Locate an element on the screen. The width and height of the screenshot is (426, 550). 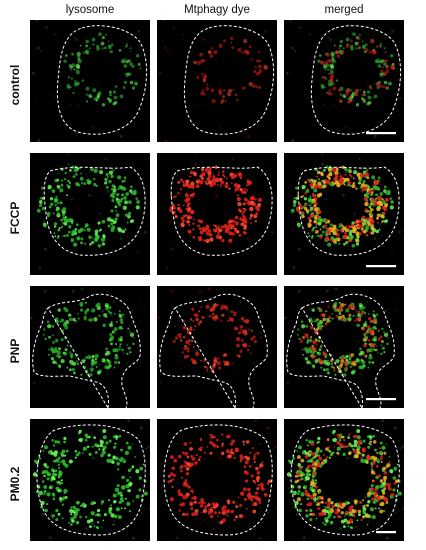
micrograph-pnp-merged is located at coordinates (344, 347).